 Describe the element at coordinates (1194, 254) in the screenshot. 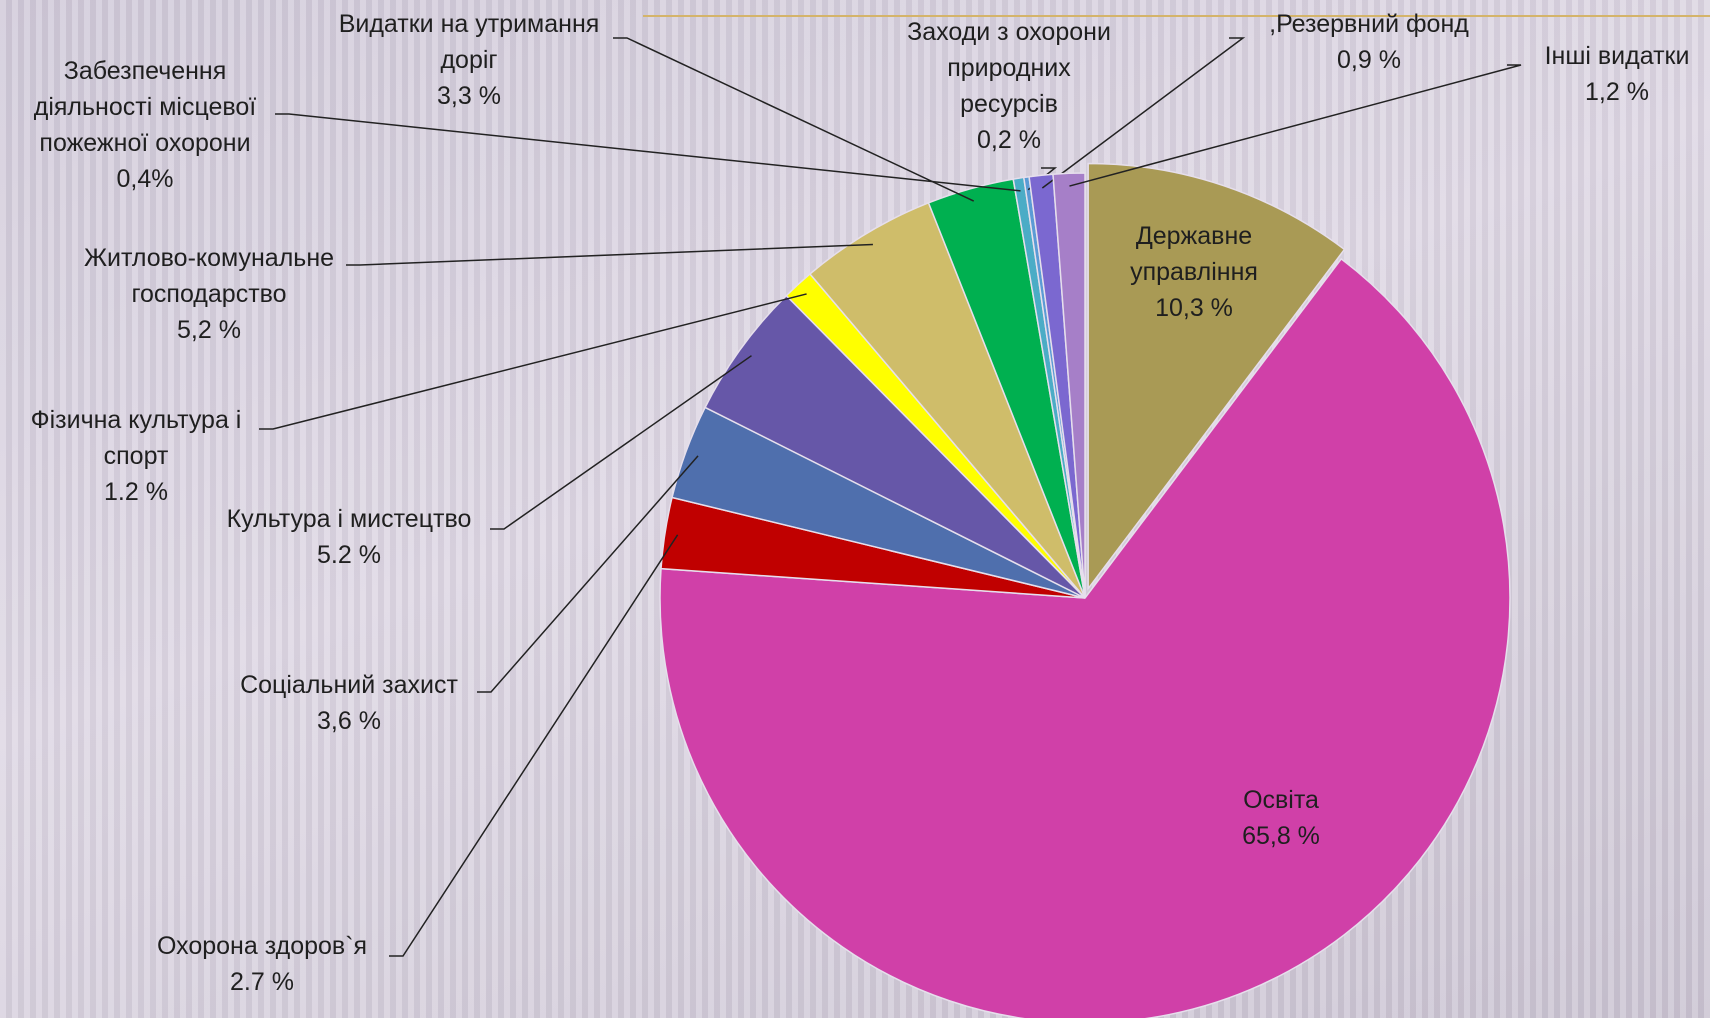

I see `slice-name: Державне управління` at that location.